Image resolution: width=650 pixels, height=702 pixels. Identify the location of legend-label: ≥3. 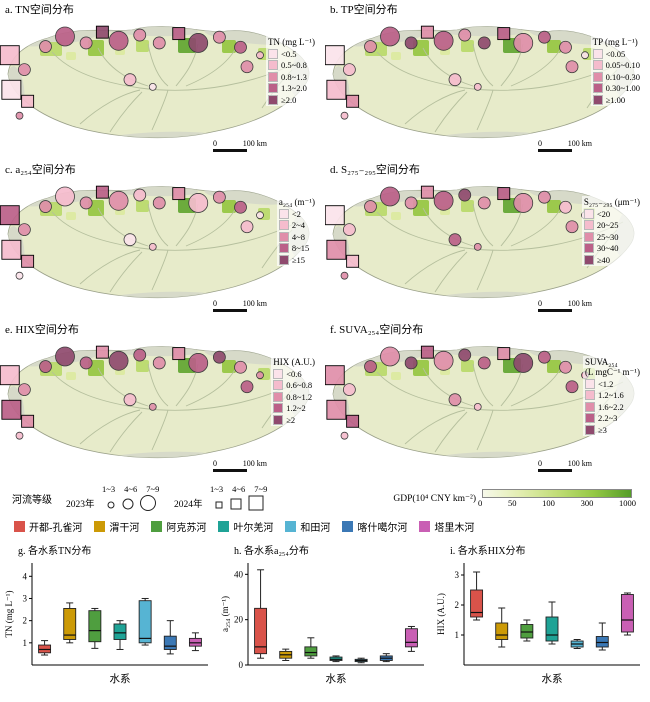
(602, 429).